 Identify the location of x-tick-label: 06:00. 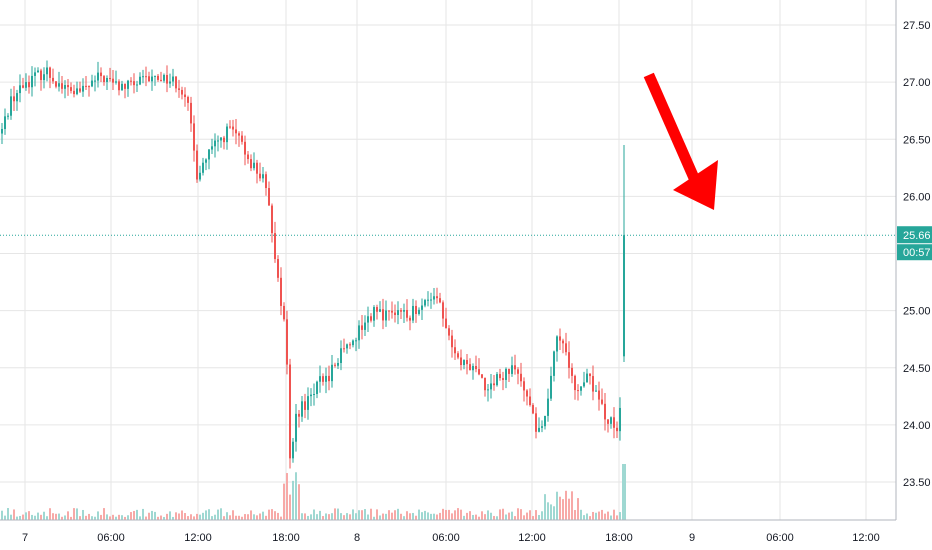
(780, 538).